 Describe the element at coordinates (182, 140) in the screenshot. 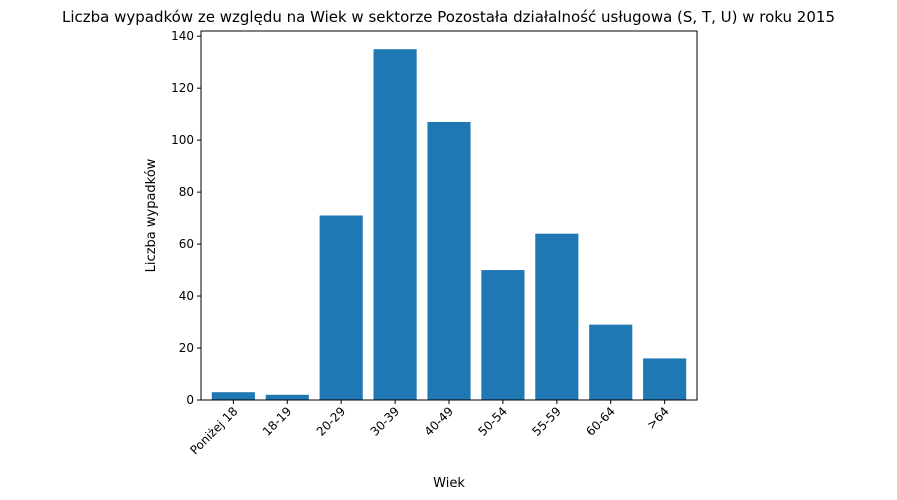

I see `y-tick-label: 100` at that location.